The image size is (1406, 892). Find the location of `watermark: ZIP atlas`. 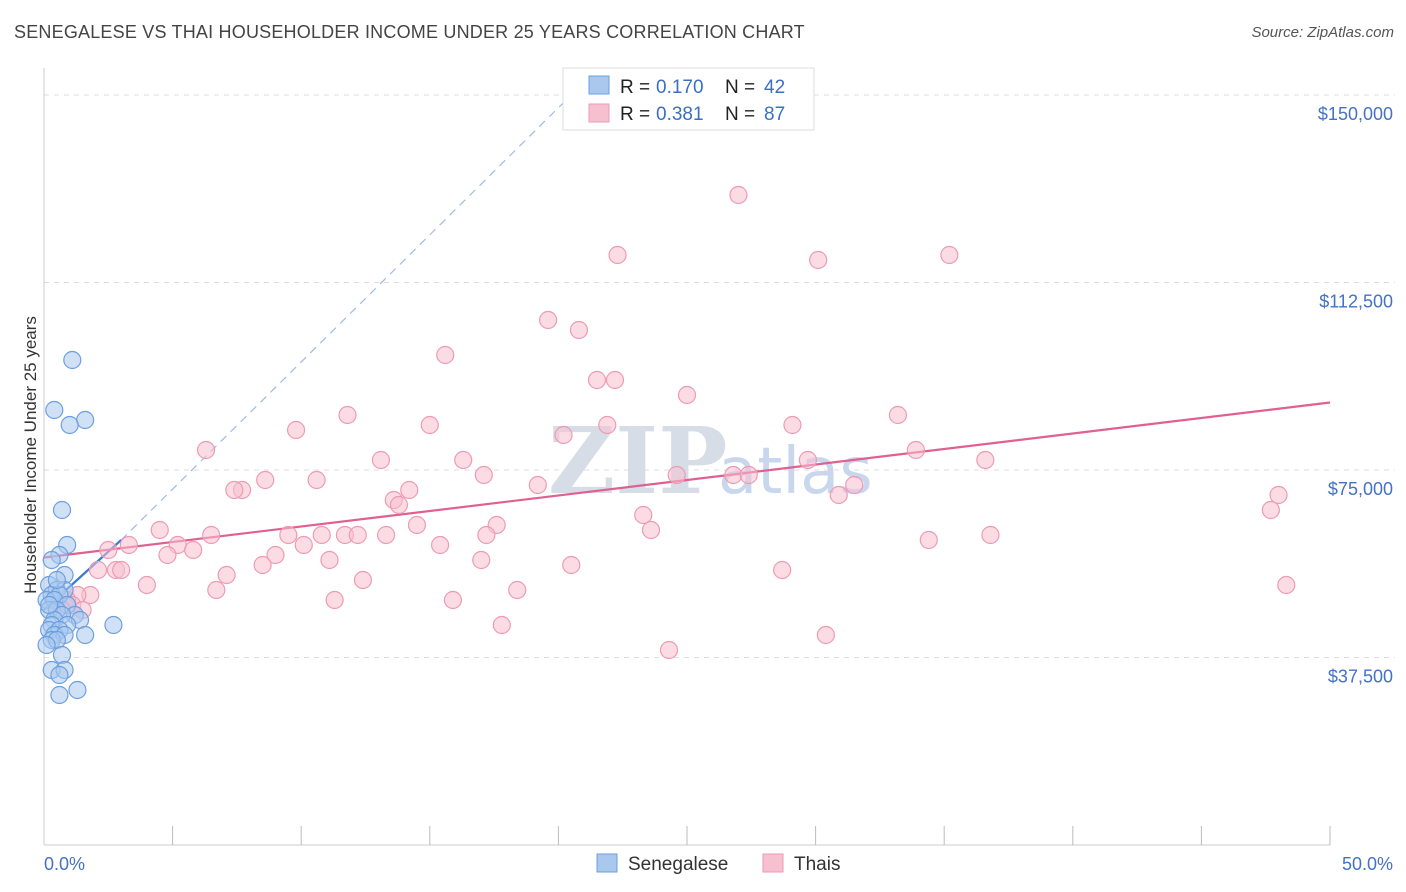

watermark: ZIP atlas is located at coordinates (710, 461).